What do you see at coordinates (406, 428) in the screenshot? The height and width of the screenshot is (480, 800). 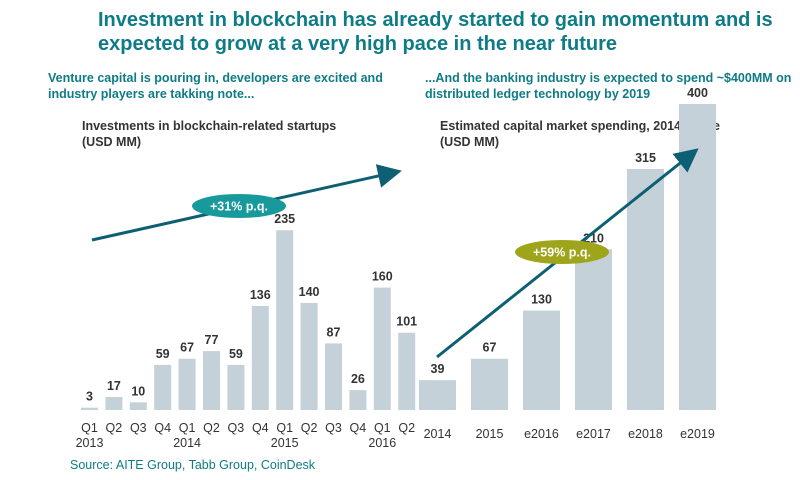 I see `x-tick-label-14: Q2` at bounding box center [406, 428].